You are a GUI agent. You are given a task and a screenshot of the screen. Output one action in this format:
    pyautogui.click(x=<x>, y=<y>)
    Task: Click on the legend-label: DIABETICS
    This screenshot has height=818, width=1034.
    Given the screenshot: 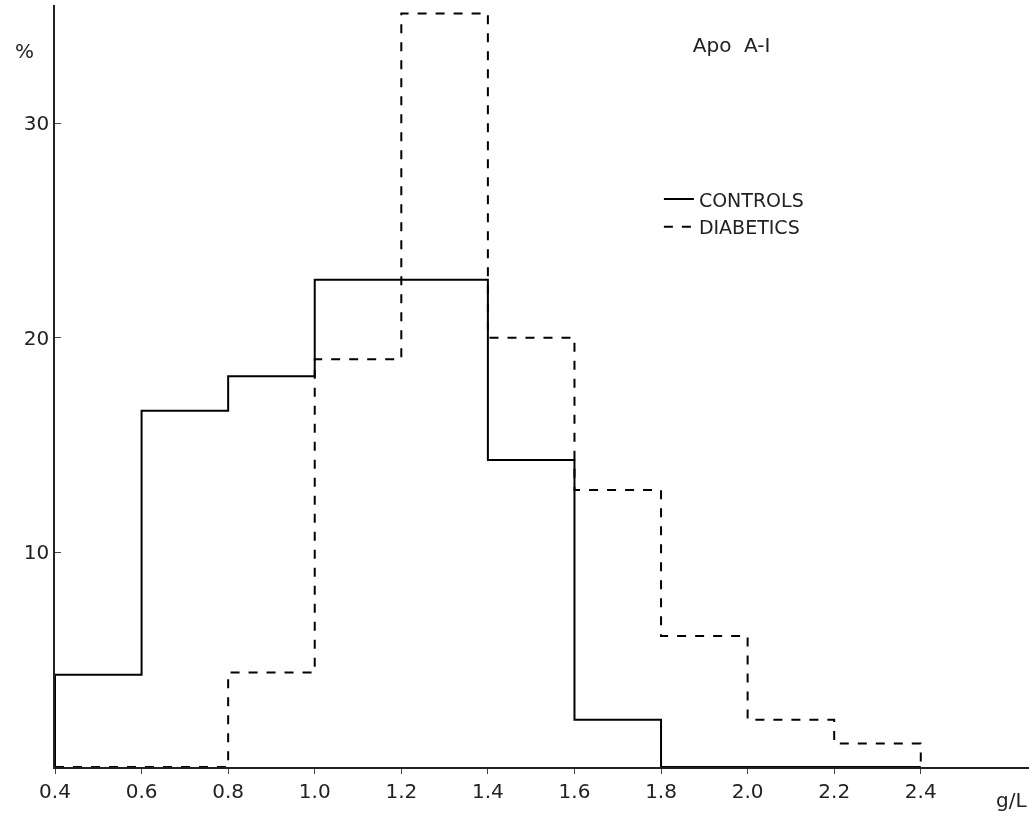 What is the action you would take?
    pyautogui.click(x=749, y=227)
    